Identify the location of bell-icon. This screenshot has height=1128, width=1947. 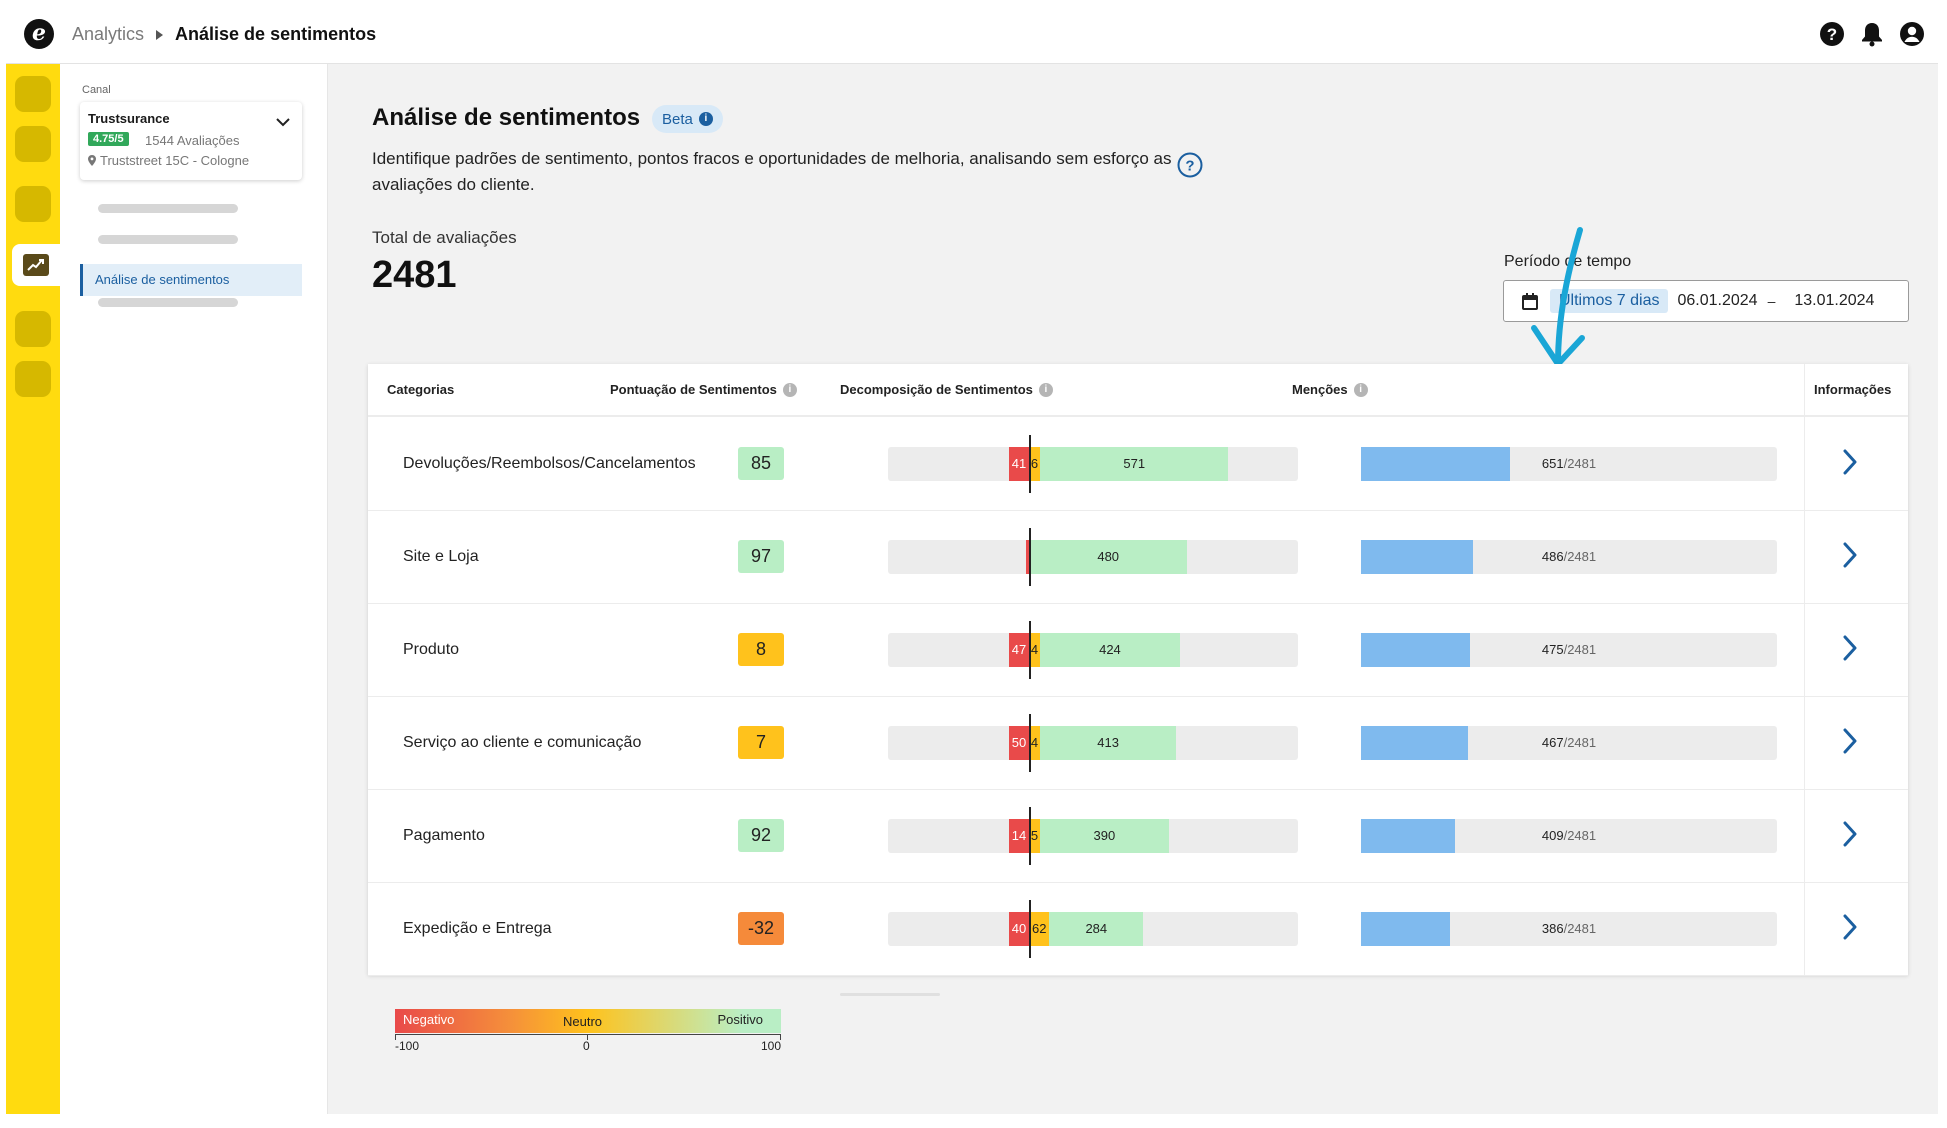
(1872, 34).